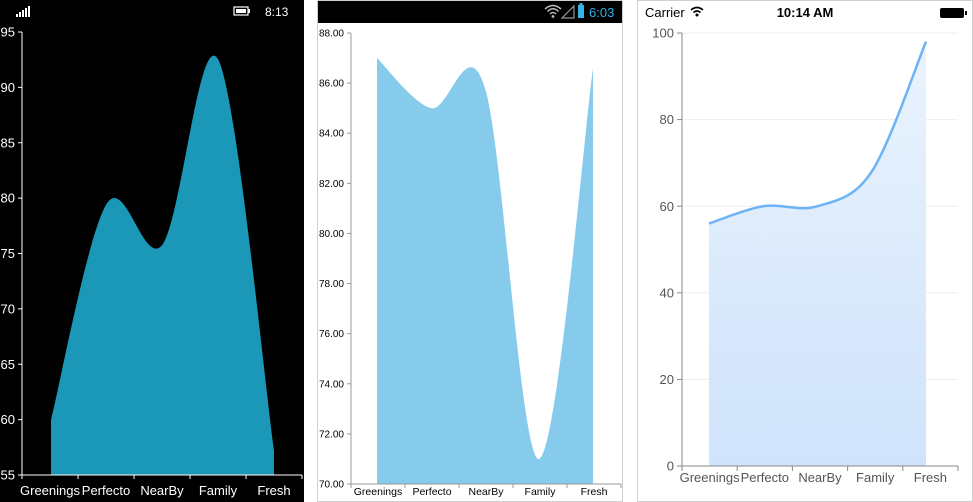  What do you see at coordinates (331, 284) in the screenshot?
I see `y-tick-label: 78.00` at bounding box center [331, 284].